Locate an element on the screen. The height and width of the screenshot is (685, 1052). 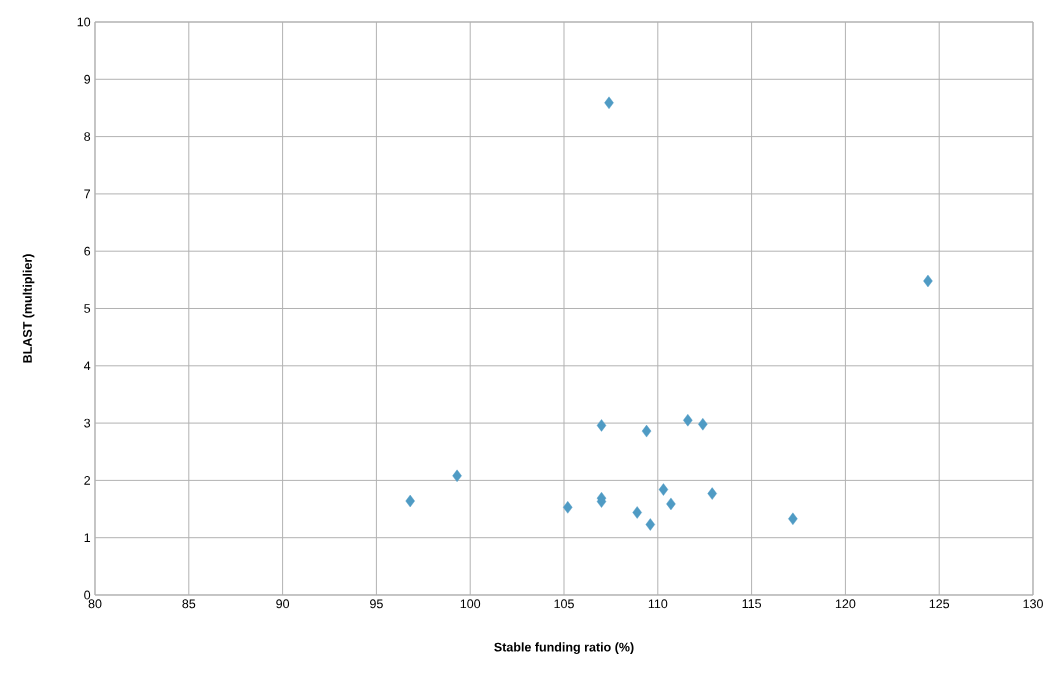
x-tick-label: 90 is located at coordinates (283, 604).